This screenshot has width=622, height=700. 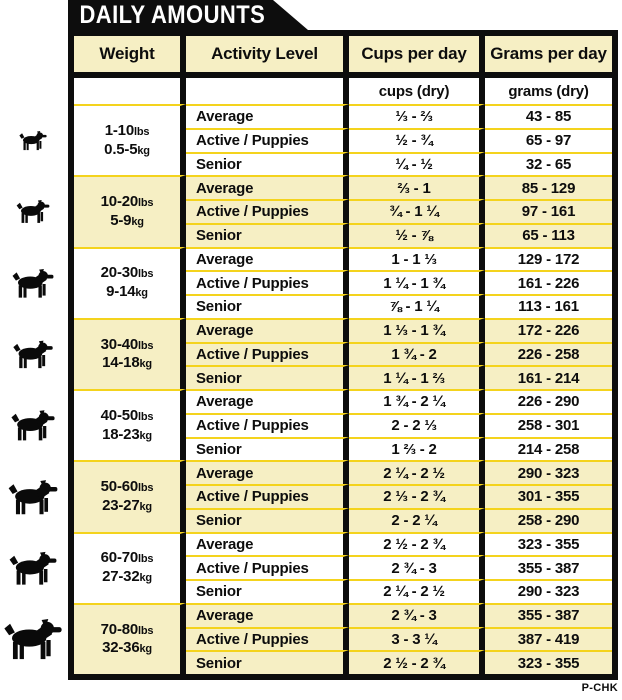 What do you see at coordinates (548, 424) in the screenshot?
I see `grams-cell: 258 - 301` at bounding box center [548, 424].